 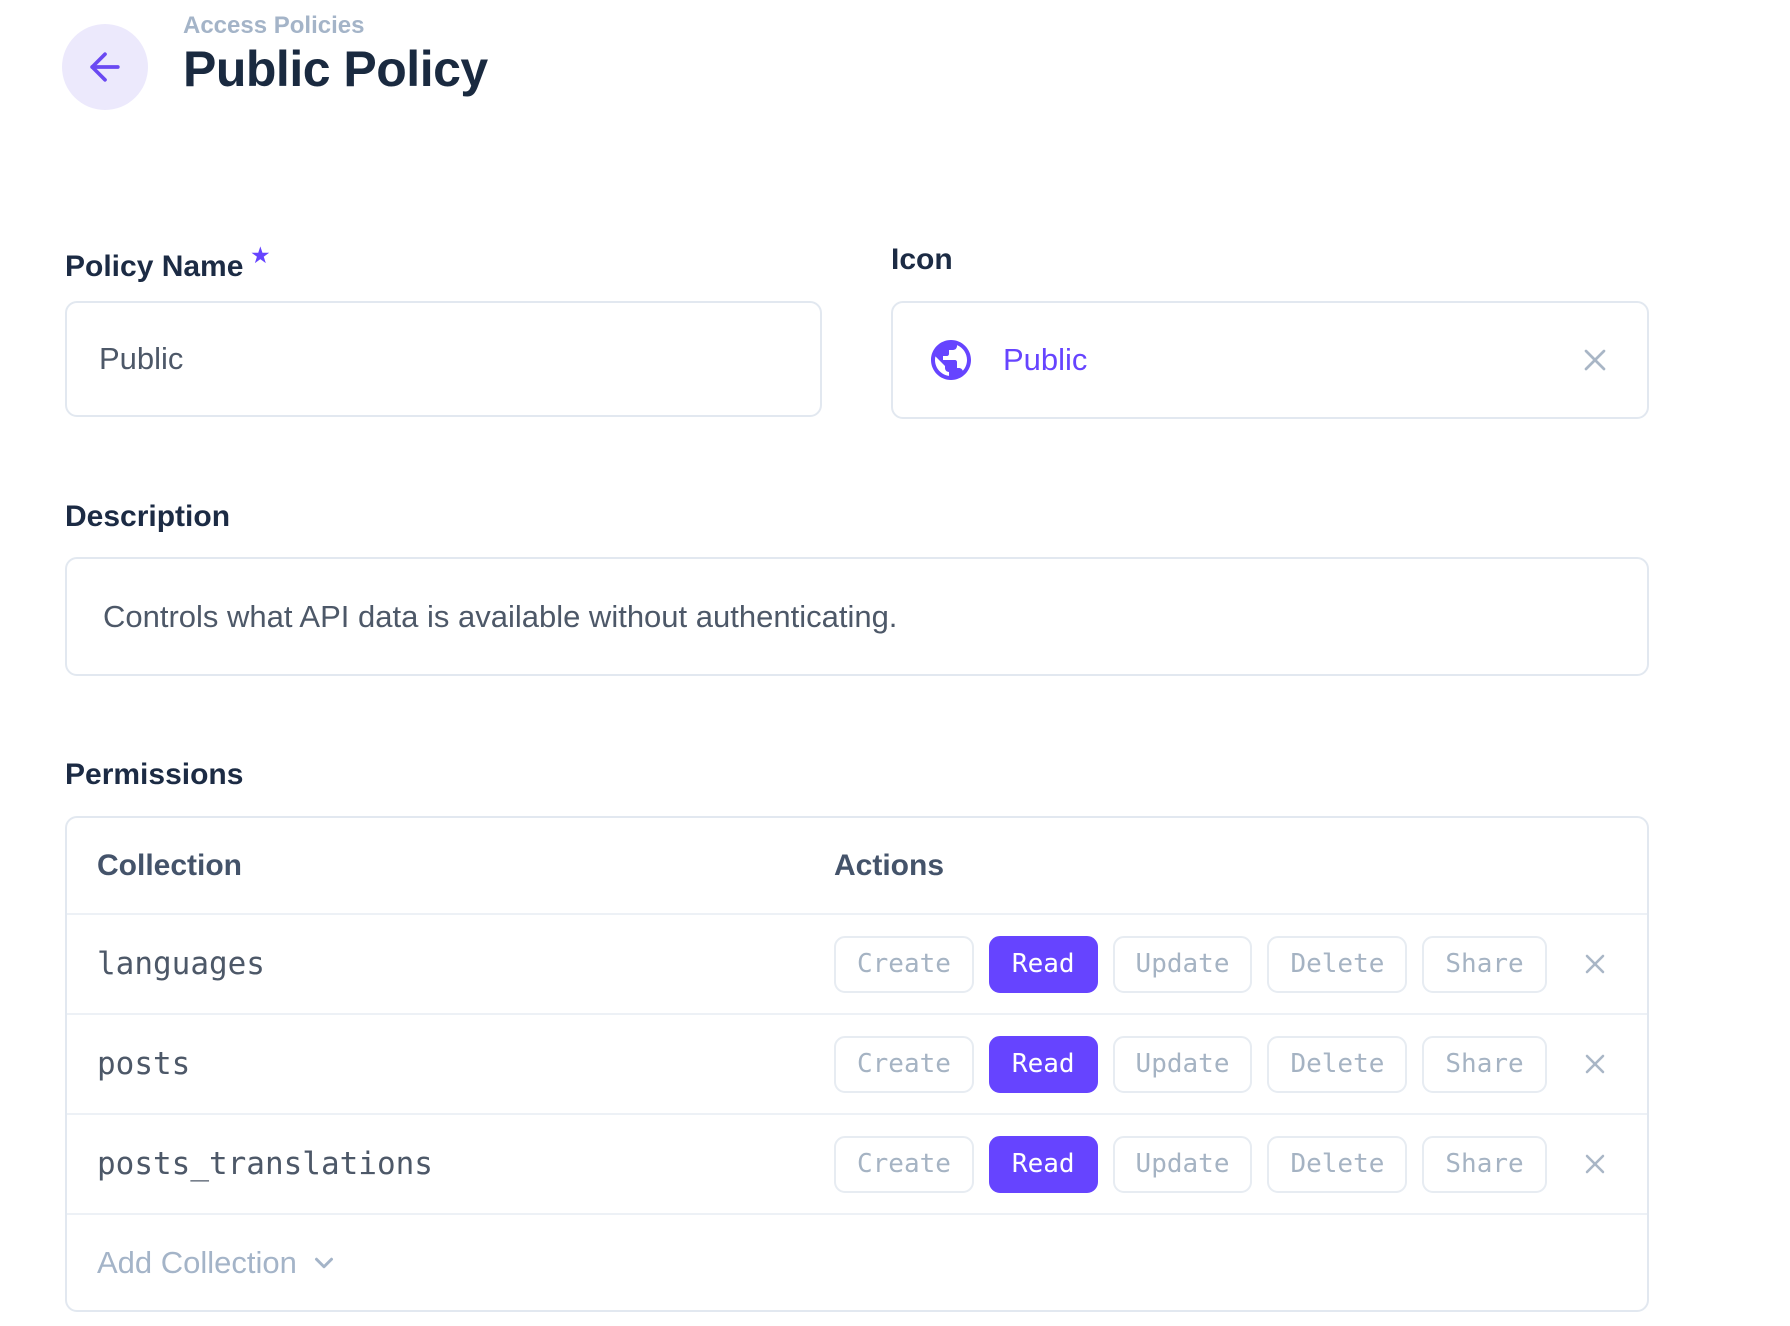 I want to click on permissions-header-row: Collection Actions, so click(x=857, y=865).